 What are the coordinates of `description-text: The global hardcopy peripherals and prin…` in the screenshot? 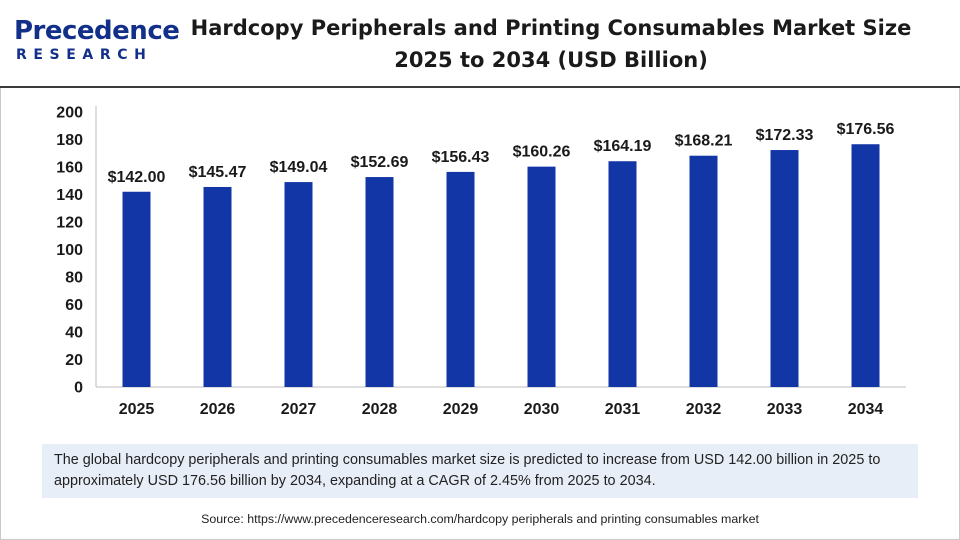 It's located at (467, 470).